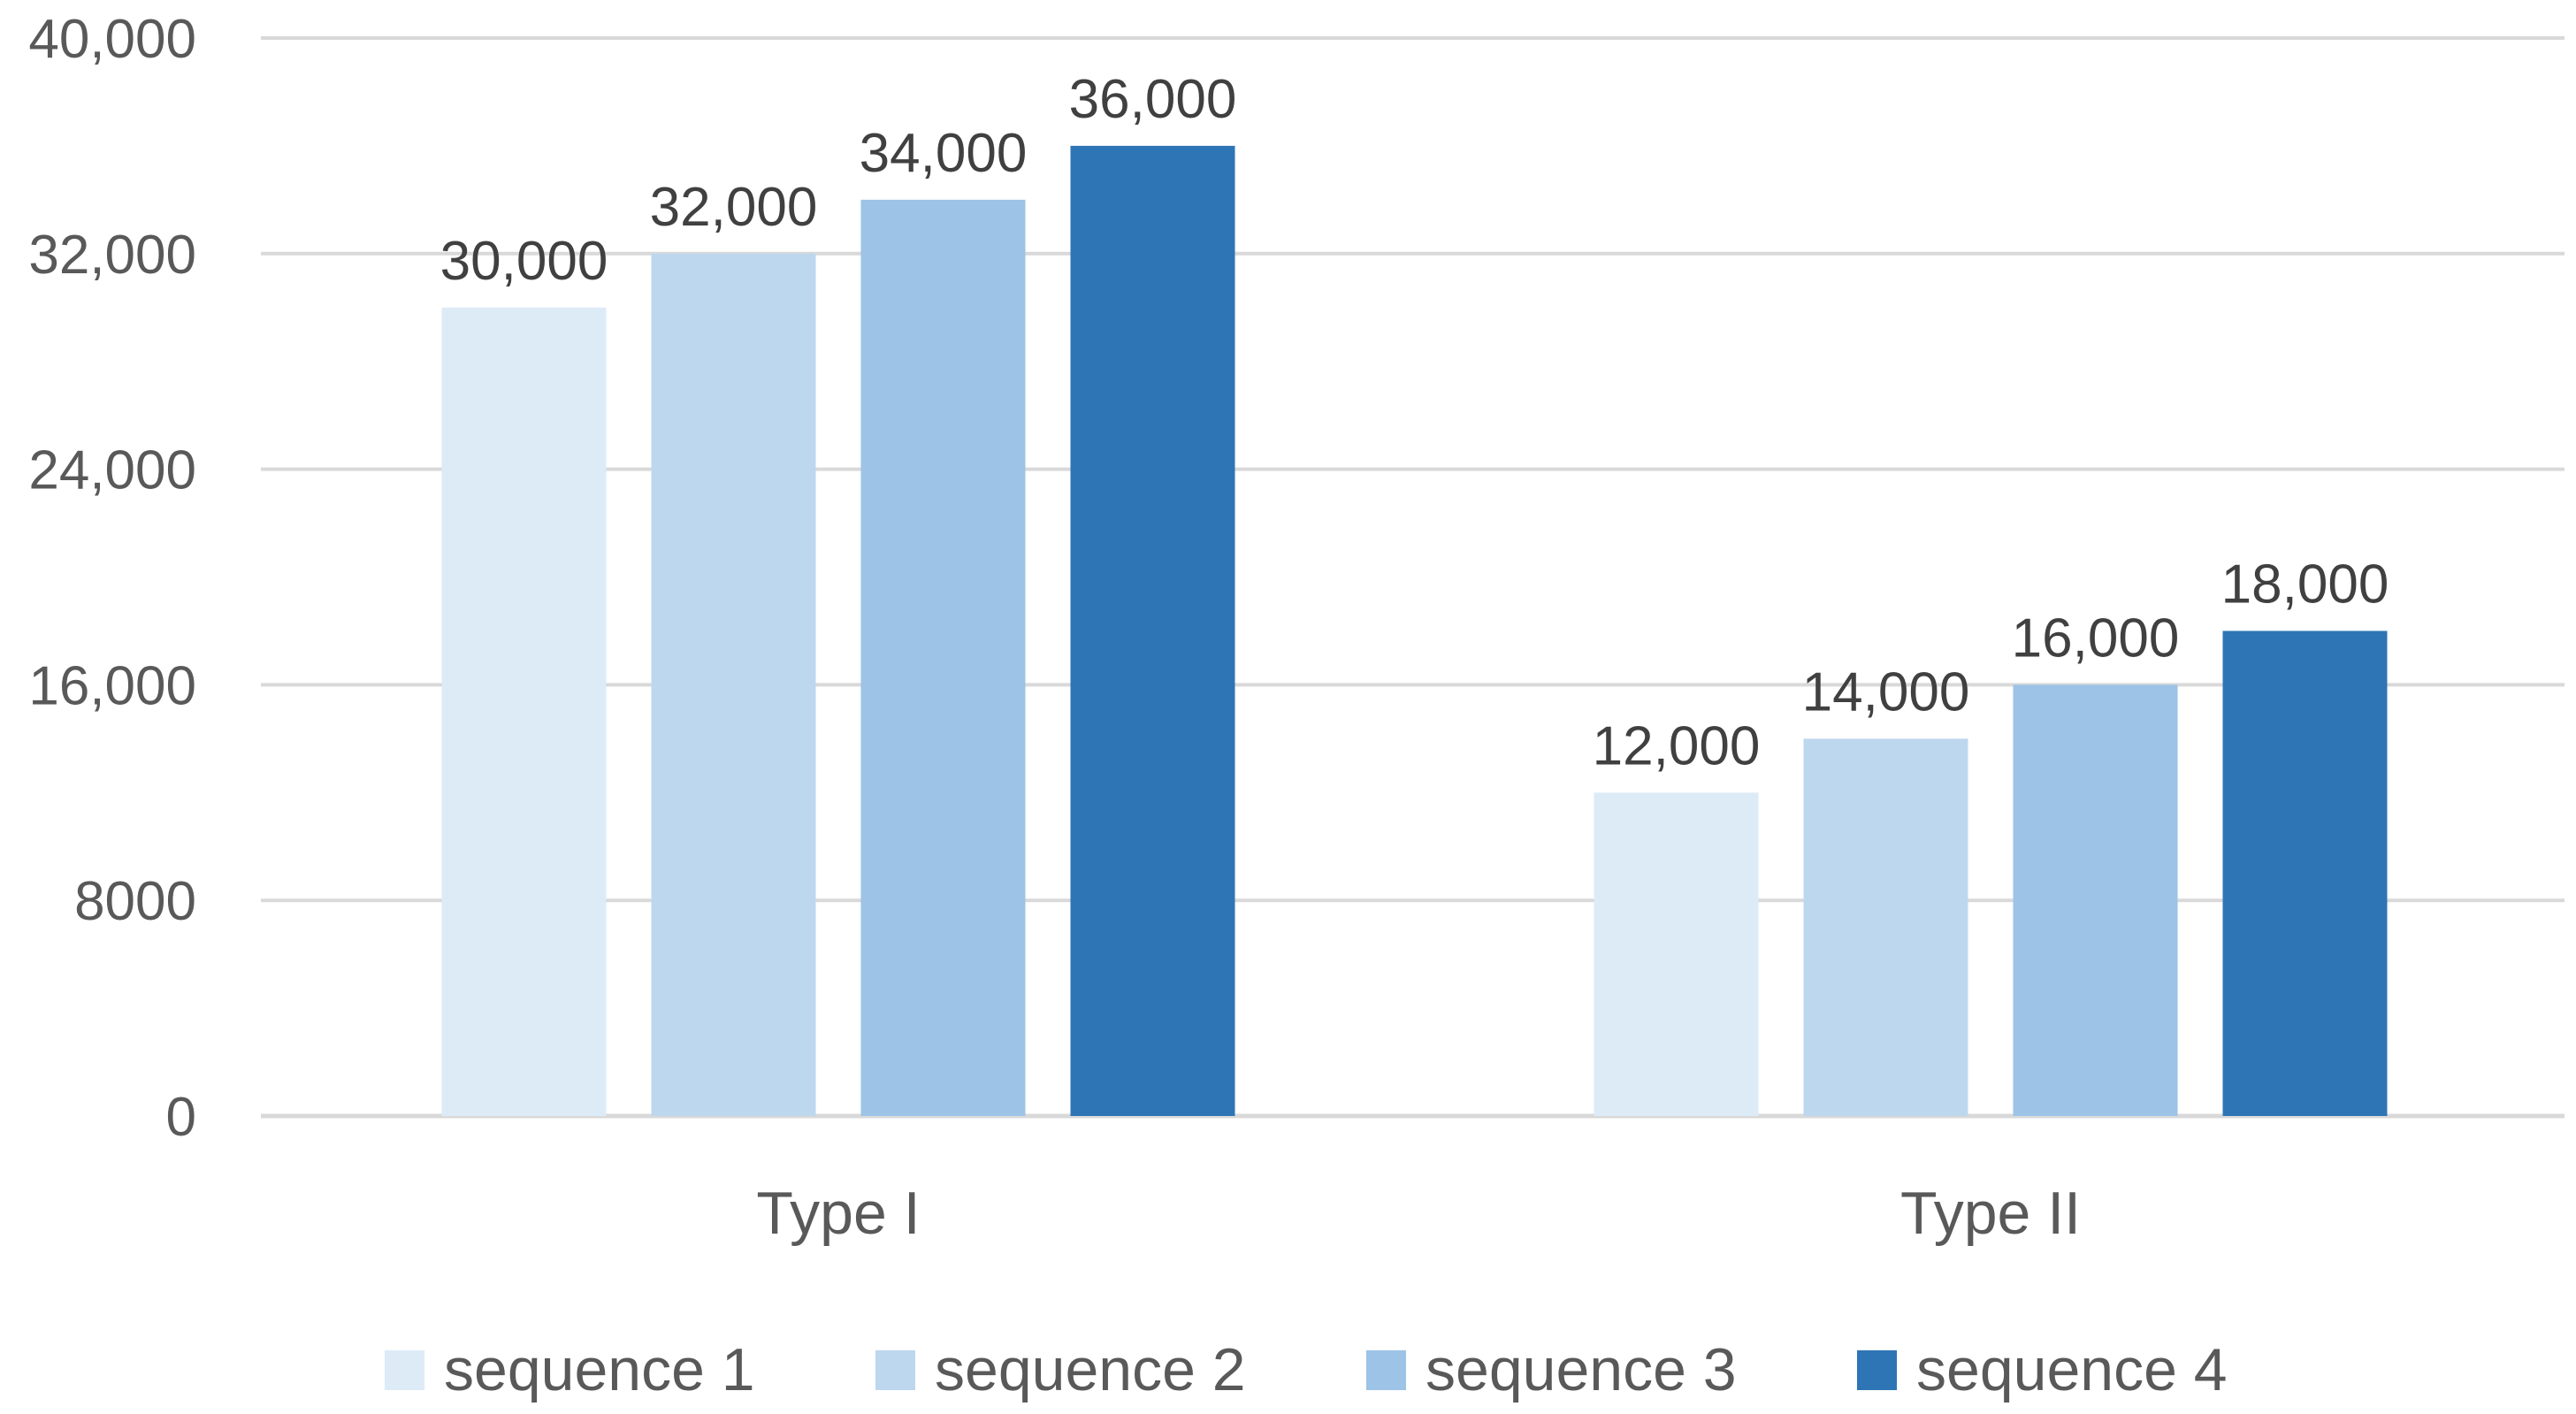 The height and width of the screenshot is (1414, 2576). What do you see at coordinates (1676, 954) in the screenshot?
I see `bar-sequence-1-Type-II` at bounding box center [1676, 954].